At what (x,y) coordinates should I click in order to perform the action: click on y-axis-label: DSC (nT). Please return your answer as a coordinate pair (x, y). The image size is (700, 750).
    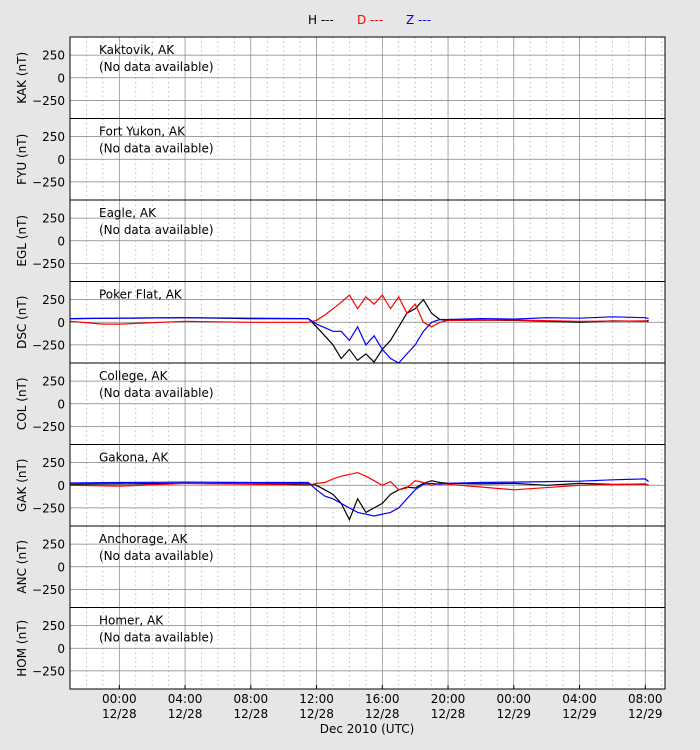
    Looking at the image, I should click on (22, 322).